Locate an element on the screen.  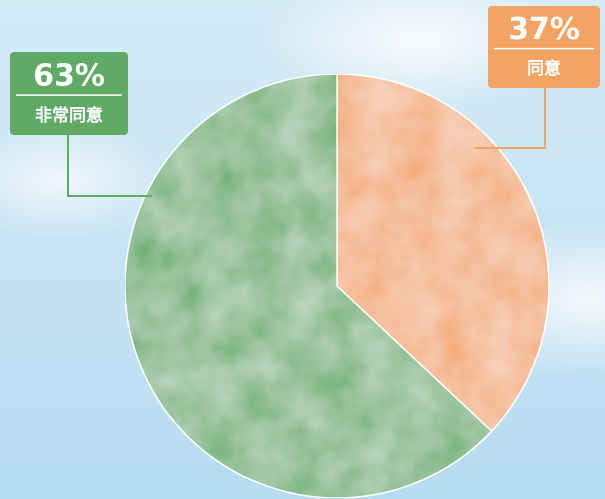
category-label: 非常同意 is located at coordinates (69, 115).